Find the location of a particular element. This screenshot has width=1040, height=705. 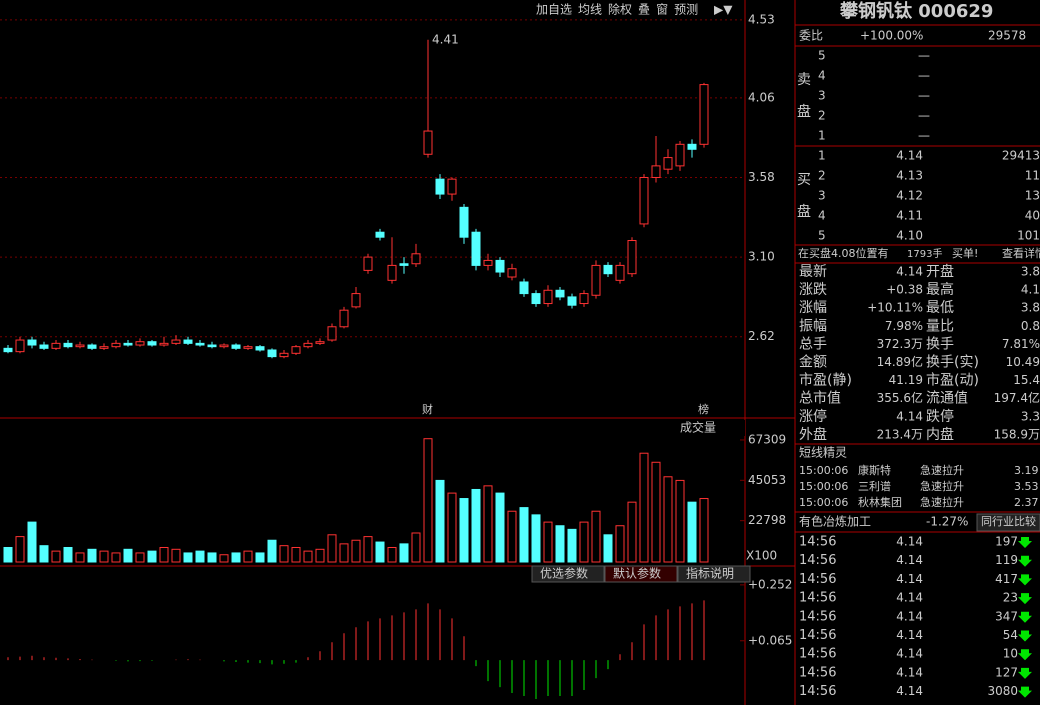

side-label: 买 is located at coordinates (804, 180).